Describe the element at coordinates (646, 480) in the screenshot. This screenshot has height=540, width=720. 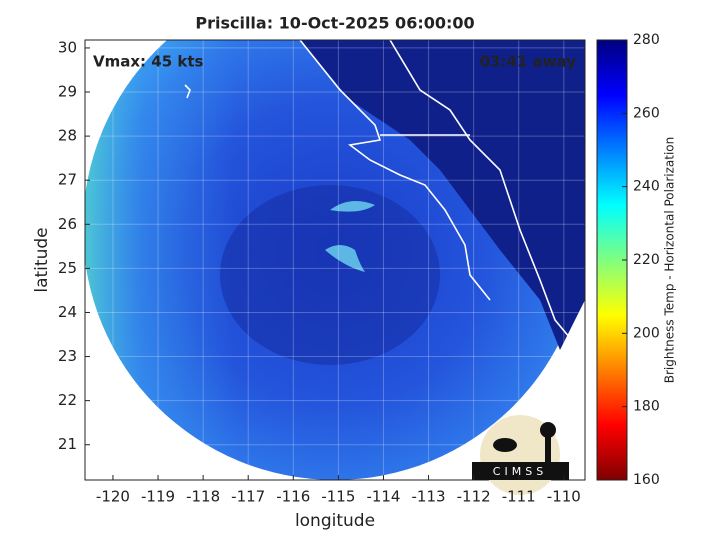
I see `colorbar-tick-label: 160` at that location.